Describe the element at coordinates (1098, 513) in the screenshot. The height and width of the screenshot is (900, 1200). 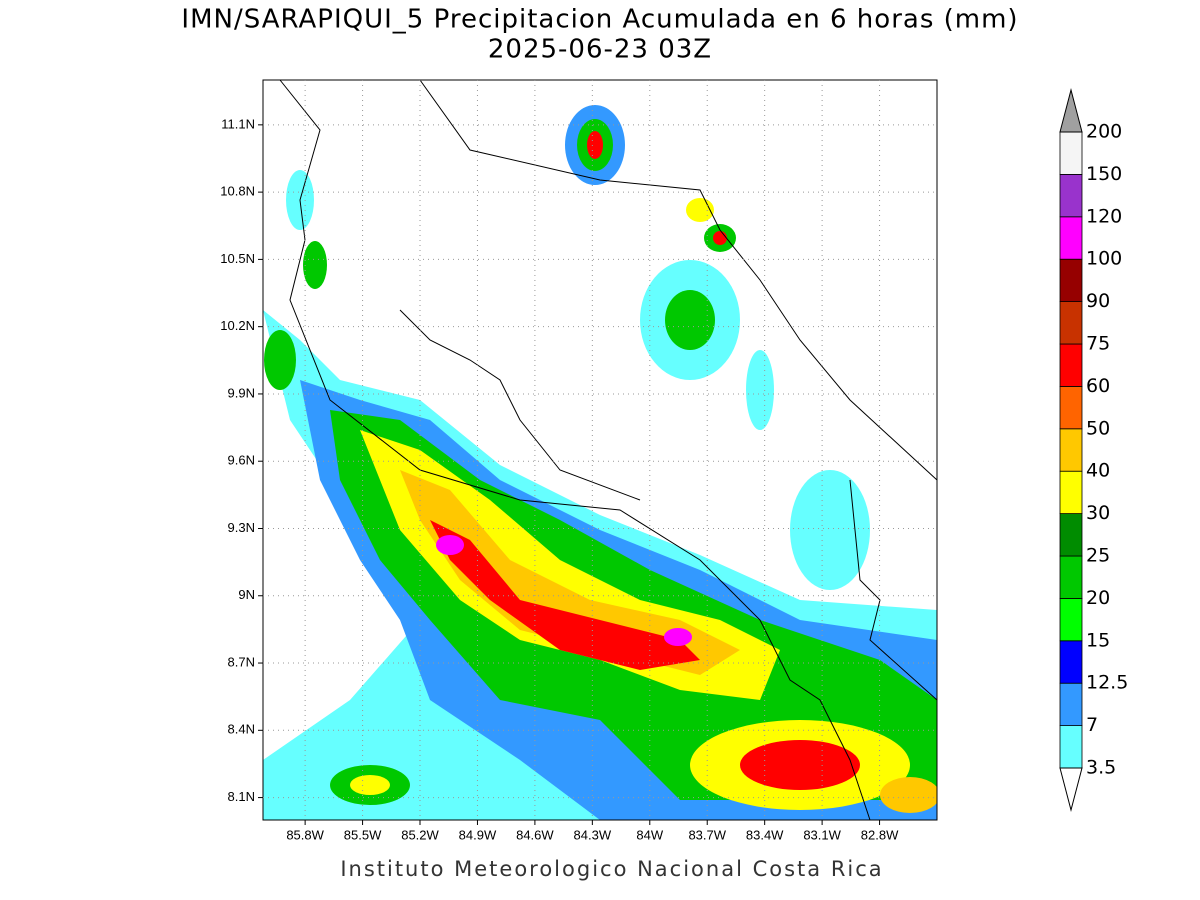
I see `colorbar-label: 30` at that location.